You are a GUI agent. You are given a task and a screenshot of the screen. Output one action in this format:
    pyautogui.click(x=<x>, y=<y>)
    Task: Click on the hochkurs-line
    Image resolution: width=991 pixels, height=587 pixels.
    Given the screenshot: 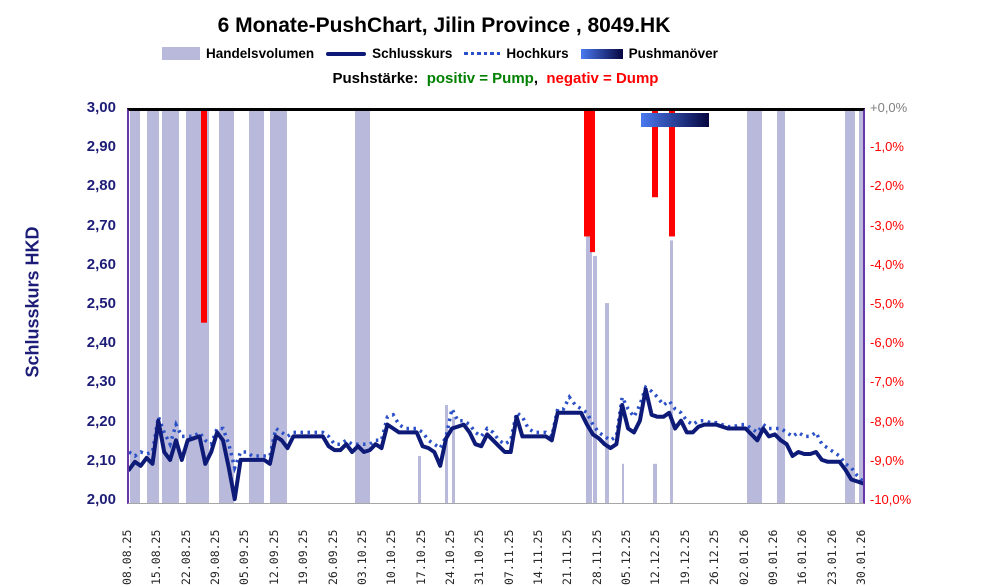 What is the action you would take?
    pyautogui.click(x=496, y=433)
    